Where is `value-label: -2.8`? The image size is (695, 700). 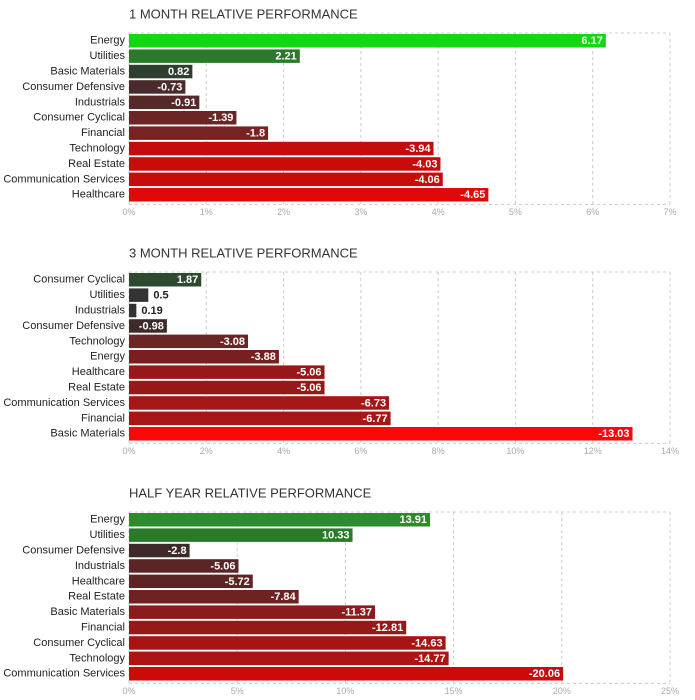 value-label: -2.8 is located at coordinates (177, 551).